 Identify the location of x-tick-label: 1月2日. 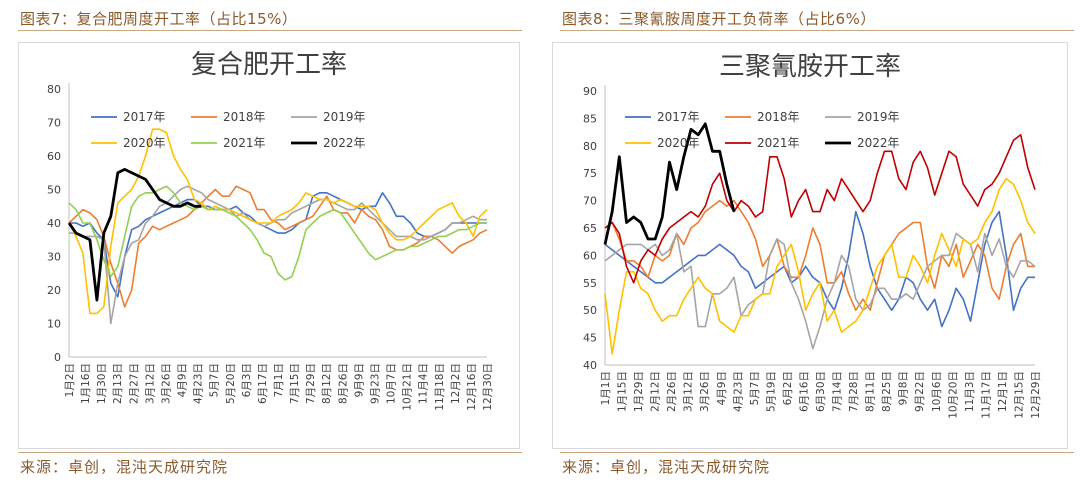
(70, 380).